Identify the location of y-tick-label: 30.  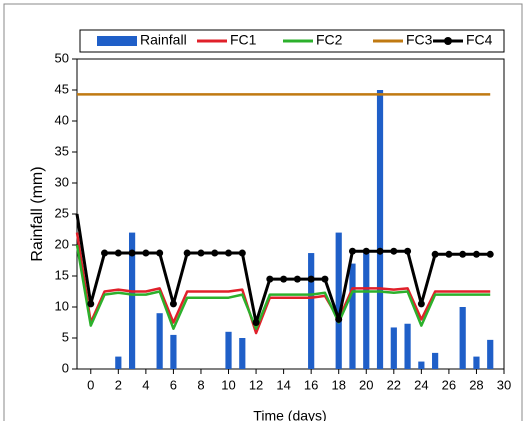
(62, 181).